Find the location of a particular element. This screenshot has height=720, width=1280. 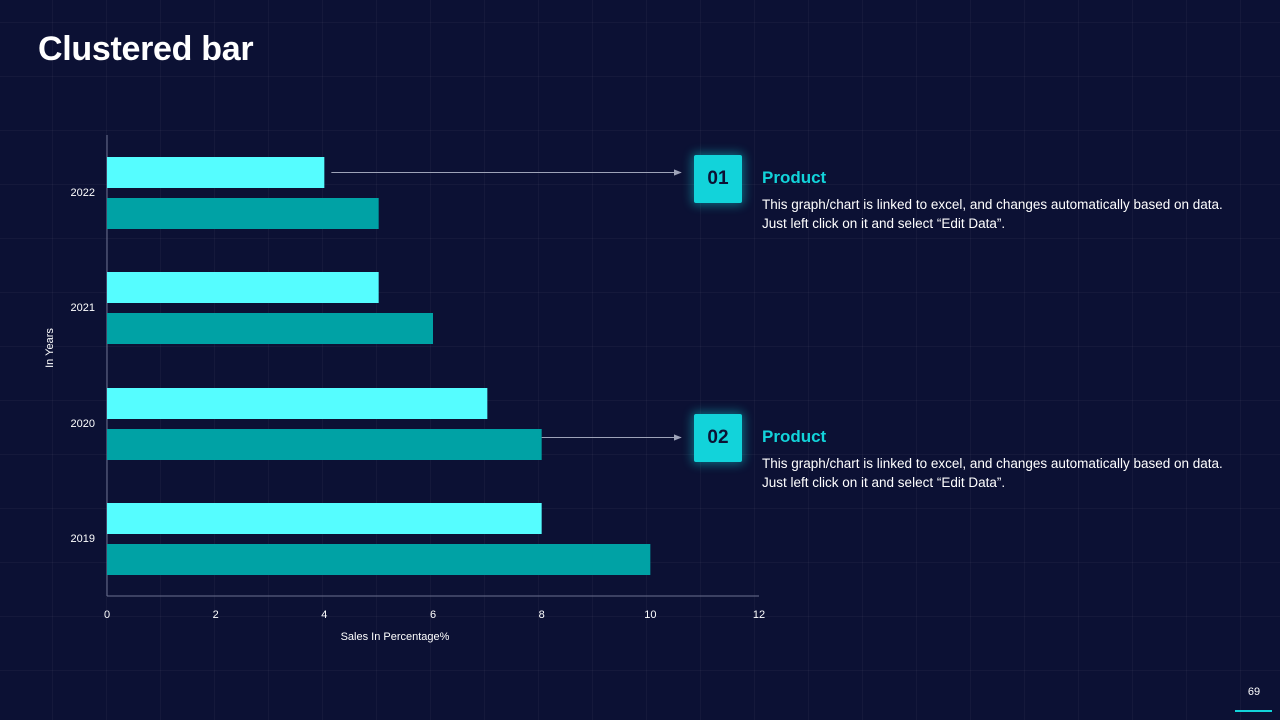

x-tick-label-0: 0 is located at coordinates (107, 615).